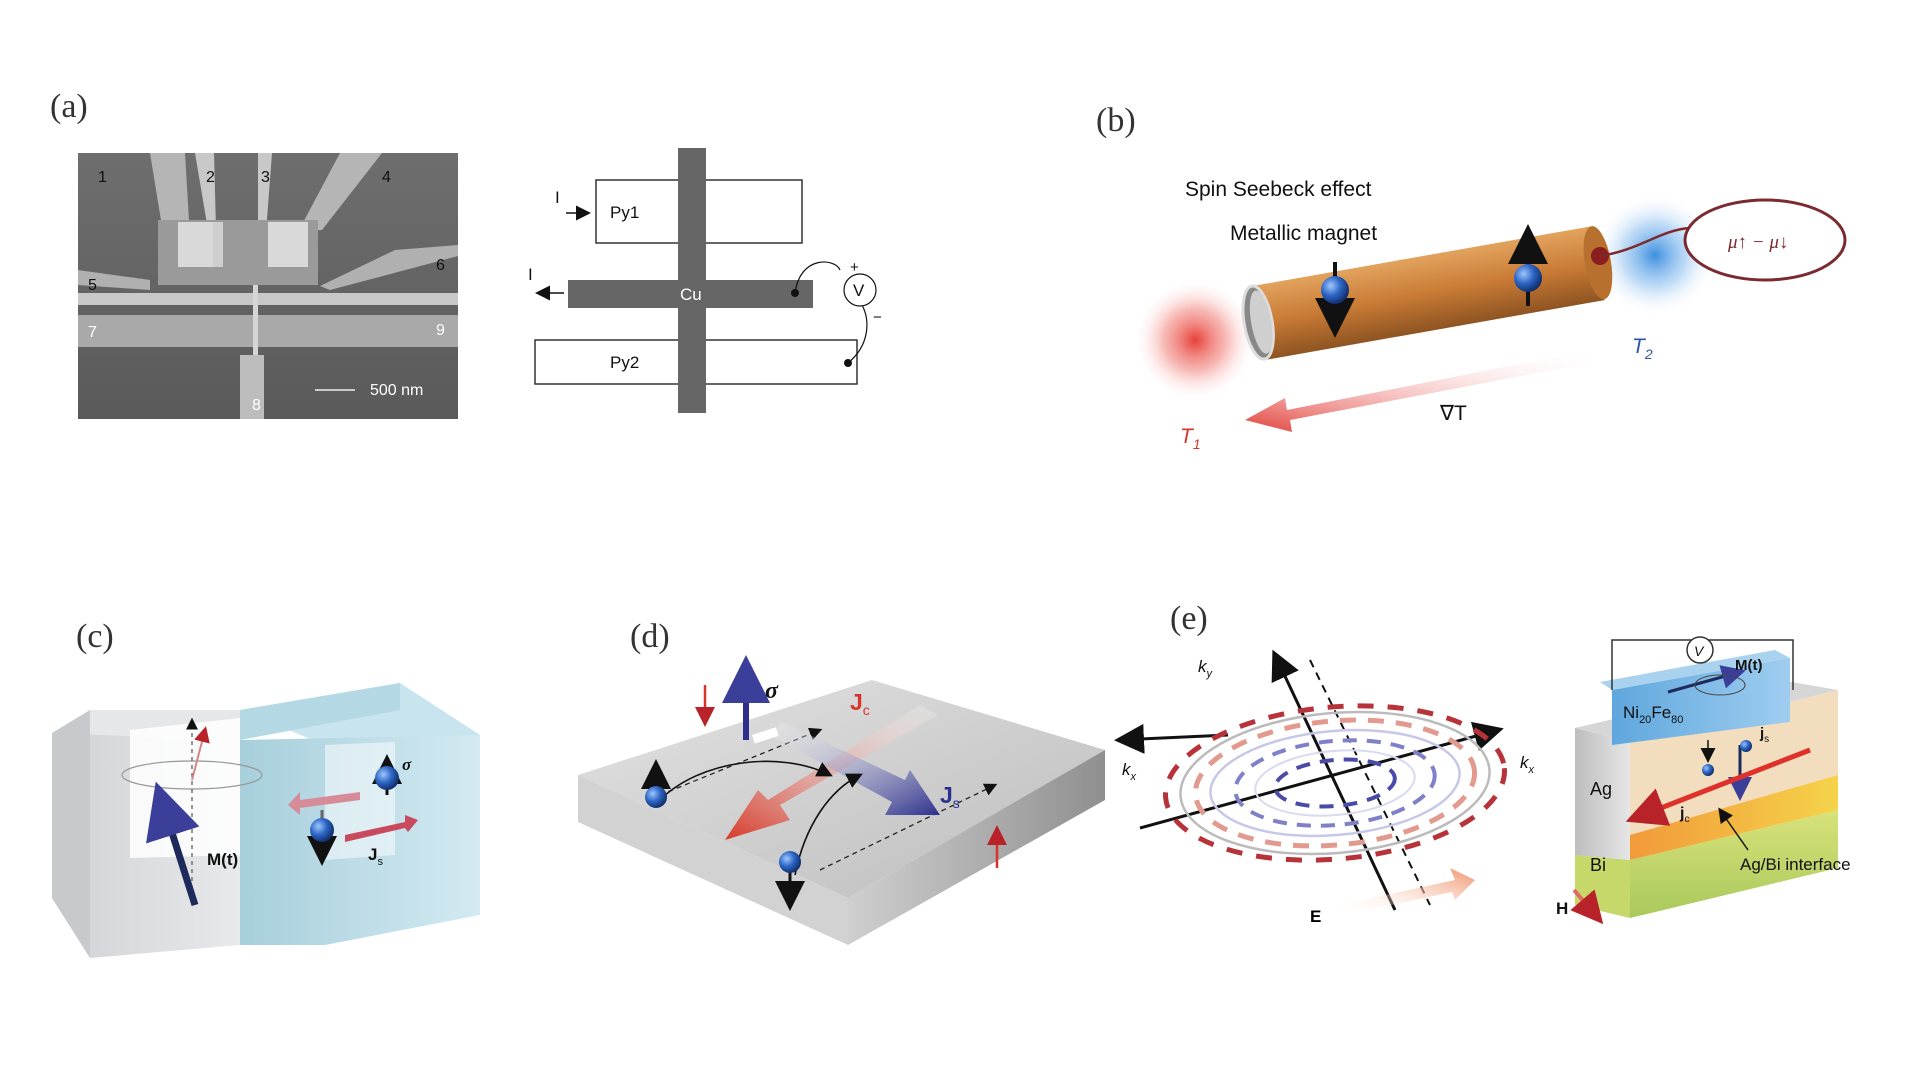  What do you see at coordinates (1598, 865) in the screenshot?
I see `bi-label: Bi` at bounding box center [1598, 865].